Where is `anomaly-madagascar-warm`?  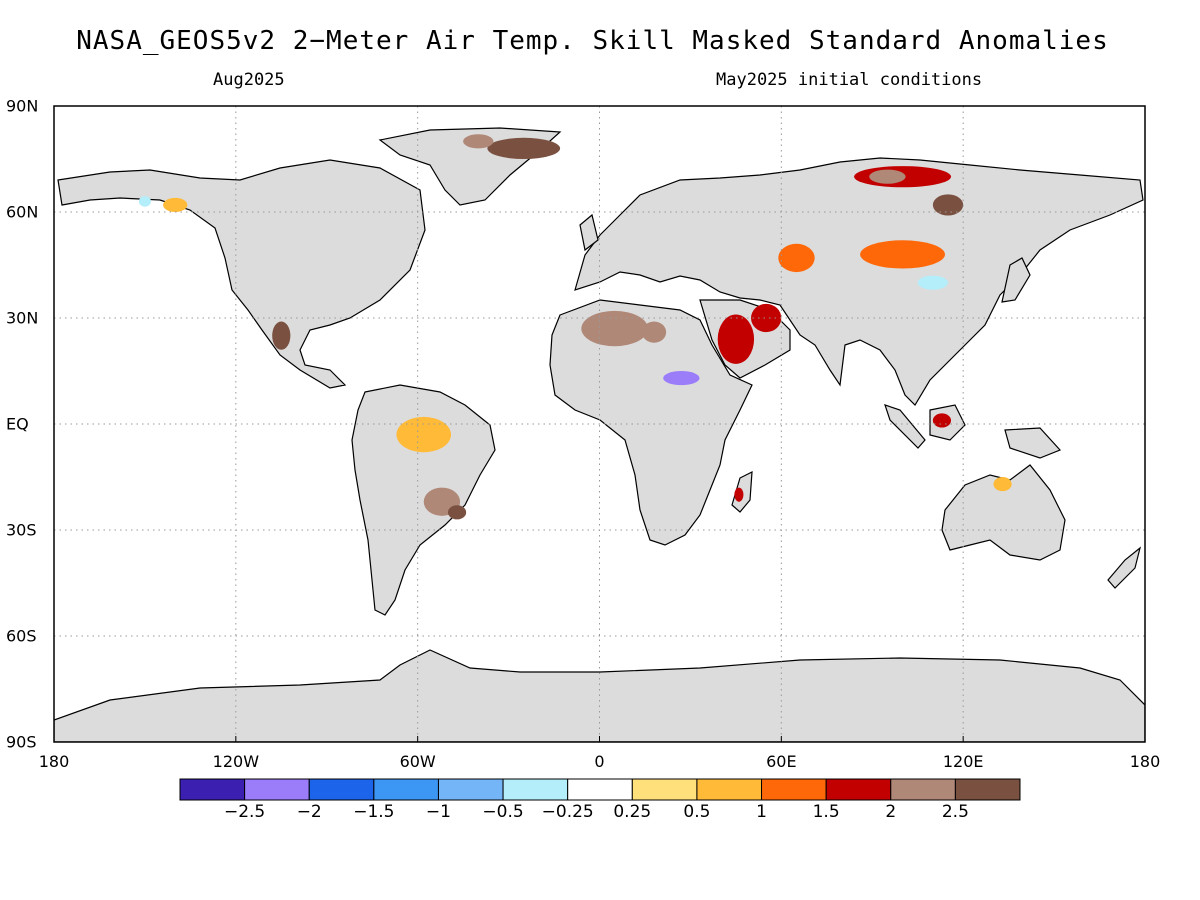 anomaly-madagascar-warm is located at coordinates (739, 494).